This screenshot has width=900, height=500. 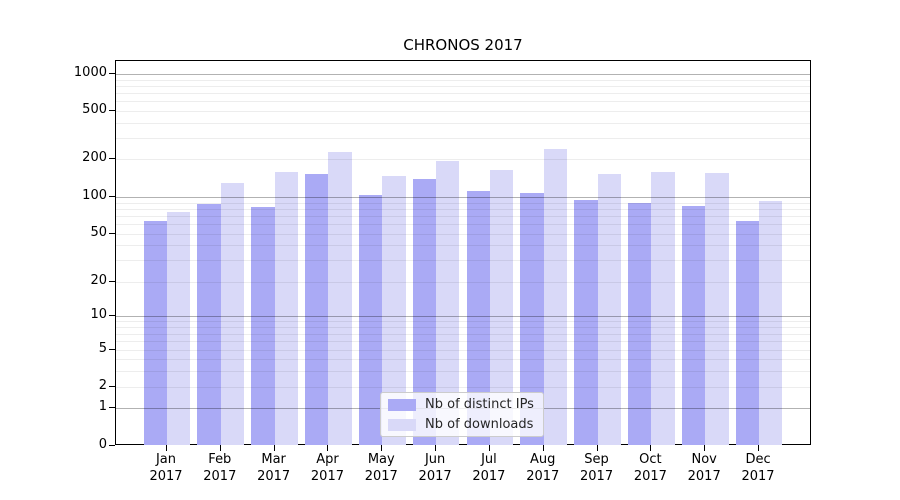 What do you see at coordinates (609, 309) in the screenshot?
I see `bar-downloads-sep` at bounding box center [609, 309].